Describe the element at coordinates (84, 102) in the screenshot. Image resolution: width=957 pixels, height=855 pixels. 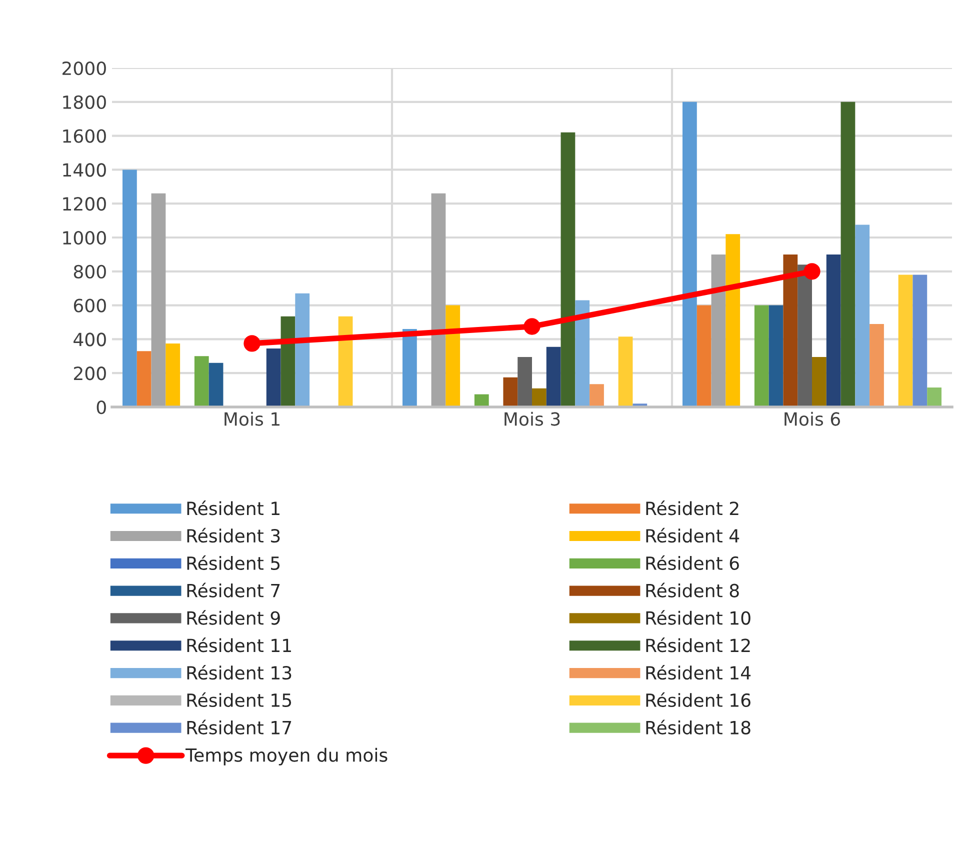
I see `y-tick-label: 1800` at that location.